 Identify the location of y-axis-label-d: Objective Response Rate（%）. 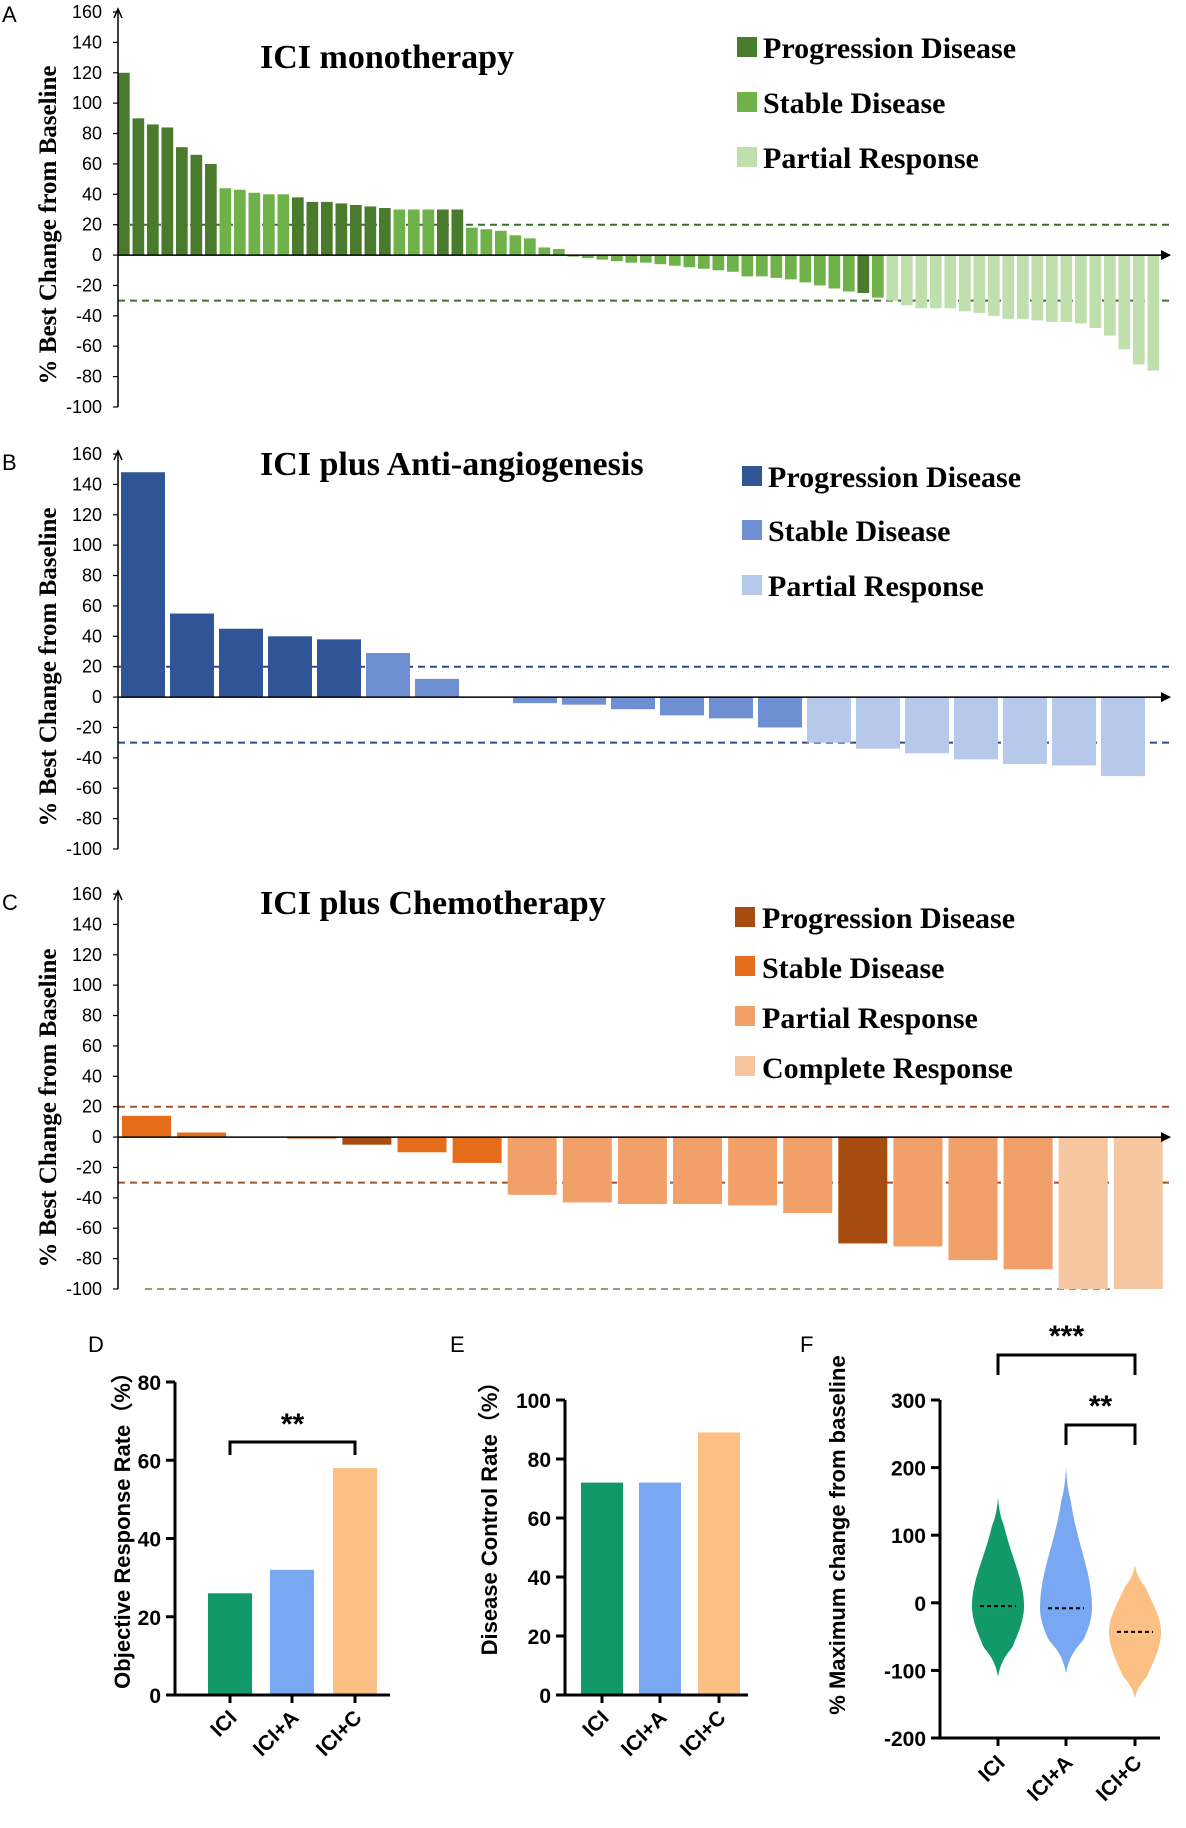
(122, 1525).